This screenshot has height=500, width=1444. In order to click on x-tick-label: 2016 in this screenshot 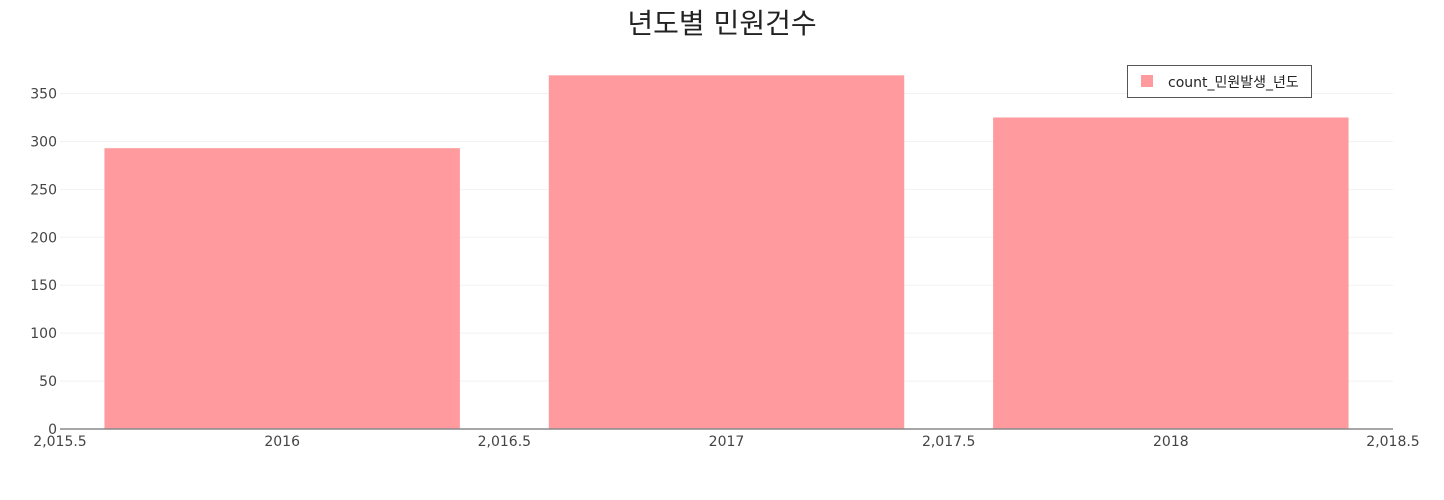, I will do `click(282, 442)`.